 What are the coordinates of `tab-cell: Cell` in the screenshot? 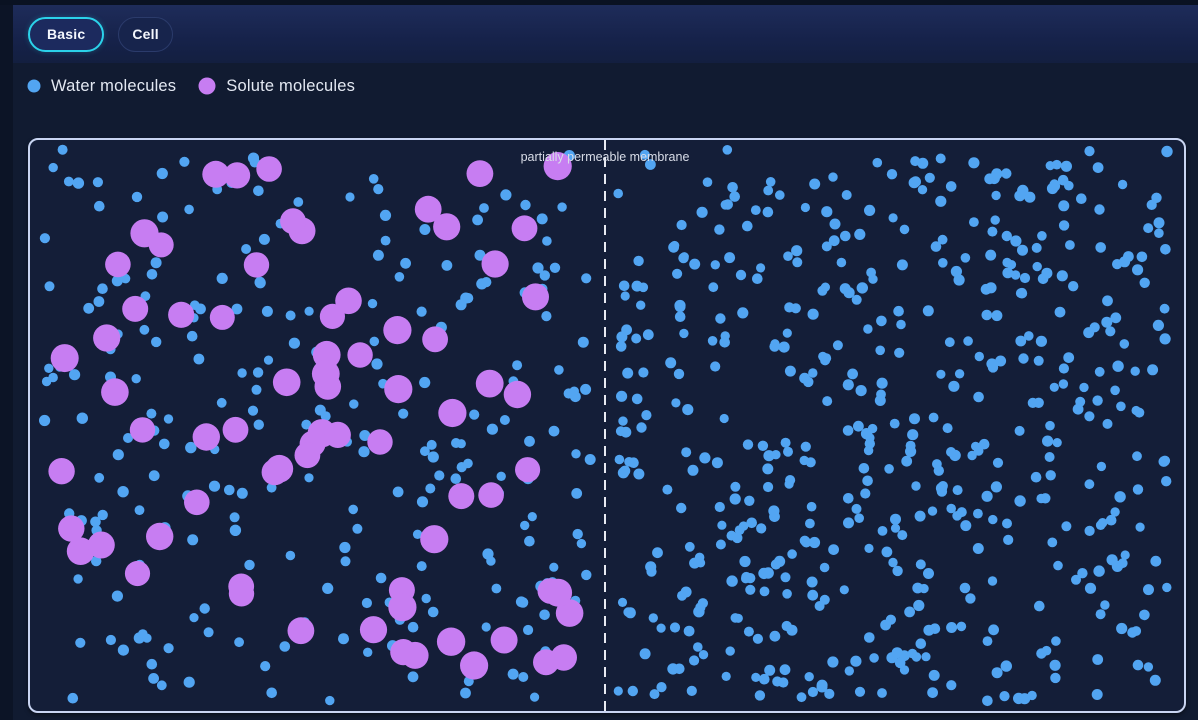 It's located at (145, 34).